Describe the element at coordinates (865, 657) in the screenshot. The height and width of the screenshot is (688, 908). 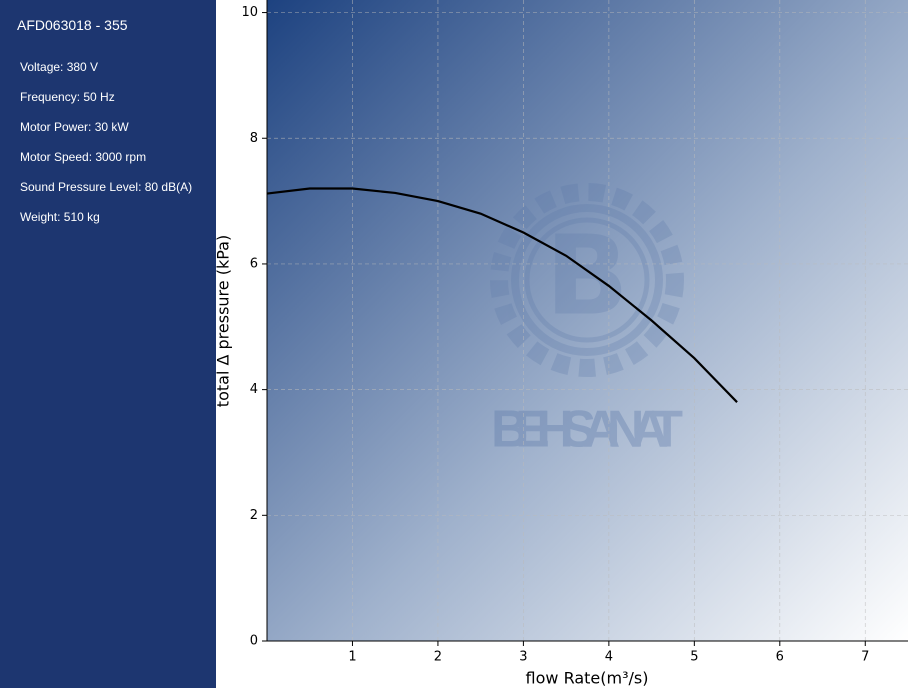
I see `x-tick-label: 7` at that location.